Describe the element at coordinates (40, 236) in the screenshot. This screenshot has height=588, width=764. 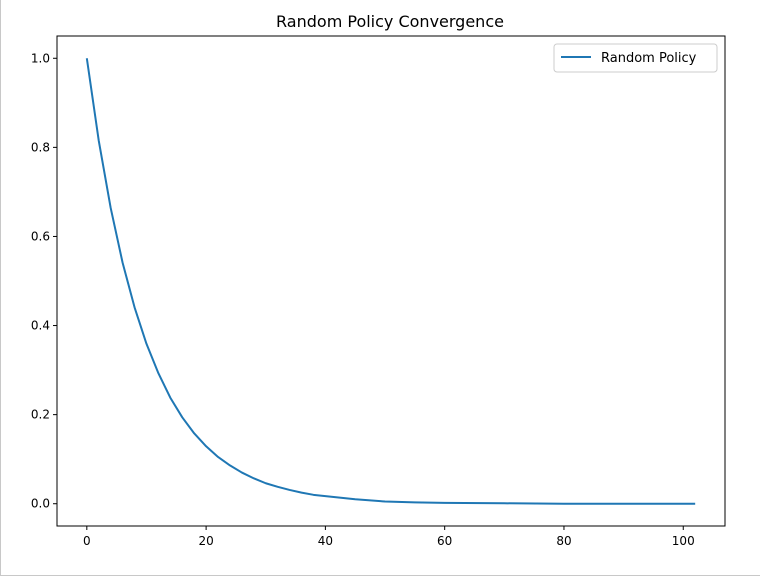
I see `y-tick-label: 0.6` at that location.